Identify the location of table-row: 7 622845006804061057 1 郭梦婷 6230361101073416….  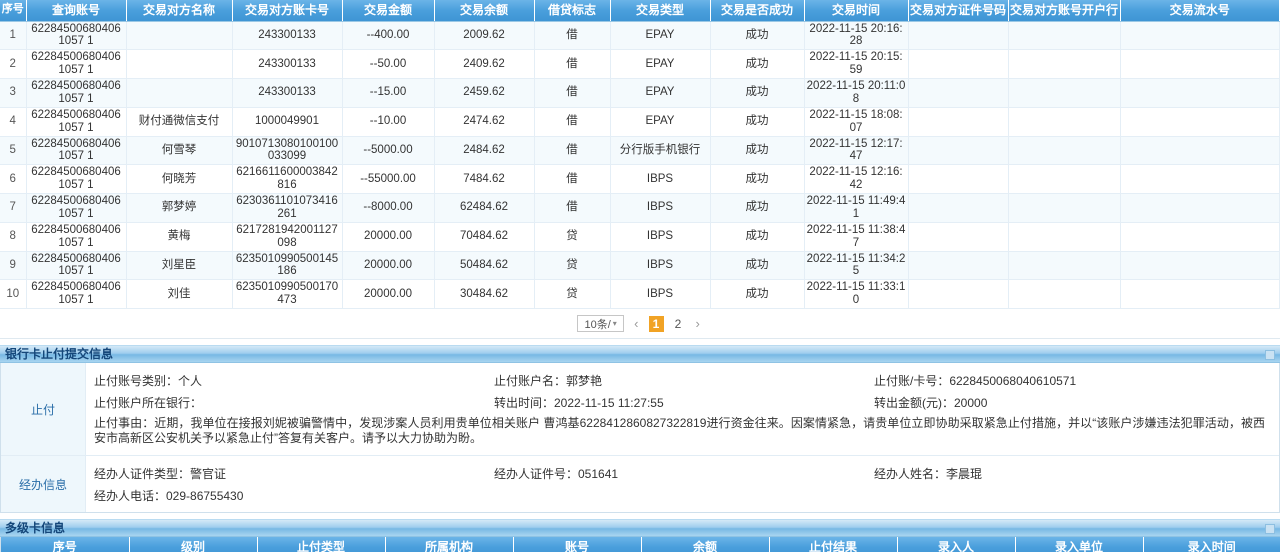
(640, 208).